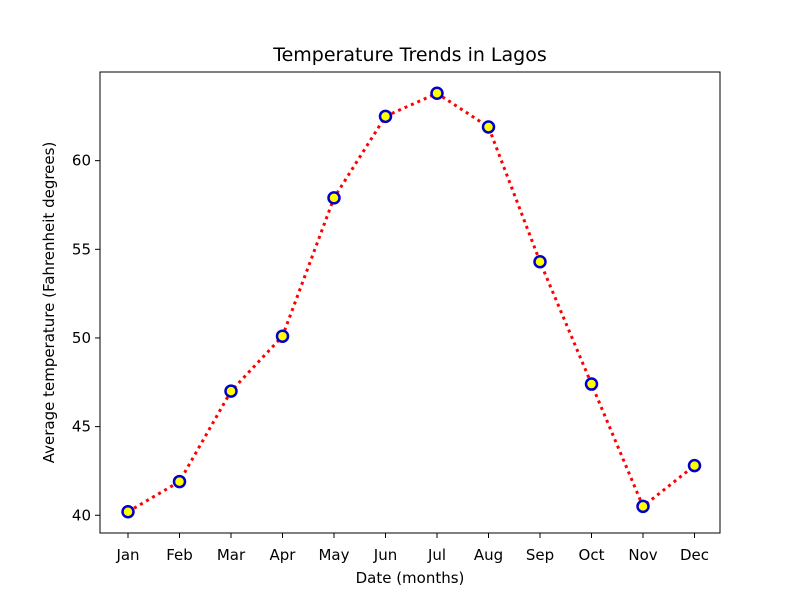 Image resolution: width=800 pixels, height=600 pixels. I want to click on x-axis-label: Date (months), so click(410, 578).